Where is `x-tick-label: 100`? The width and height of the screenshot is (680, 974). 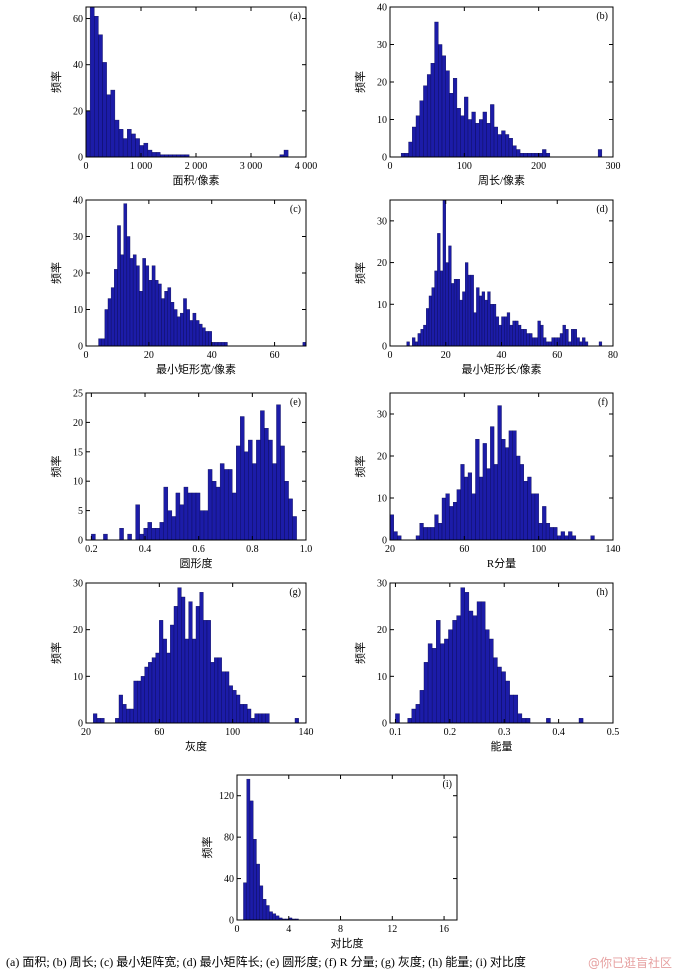 x-tick-label: 100 is located at coordinates (464, 166).